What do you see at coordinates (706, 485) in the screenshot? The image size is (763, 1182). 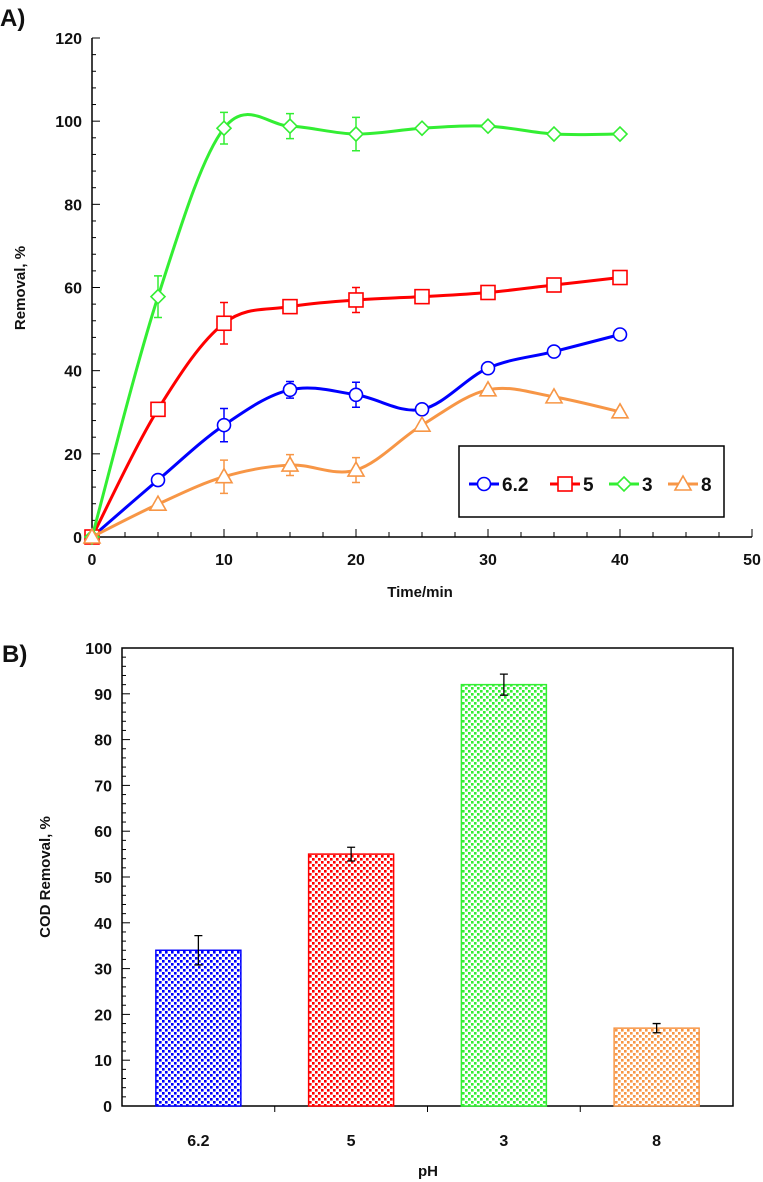 I see `legend-label: 8` at bounding box center [706, 485].